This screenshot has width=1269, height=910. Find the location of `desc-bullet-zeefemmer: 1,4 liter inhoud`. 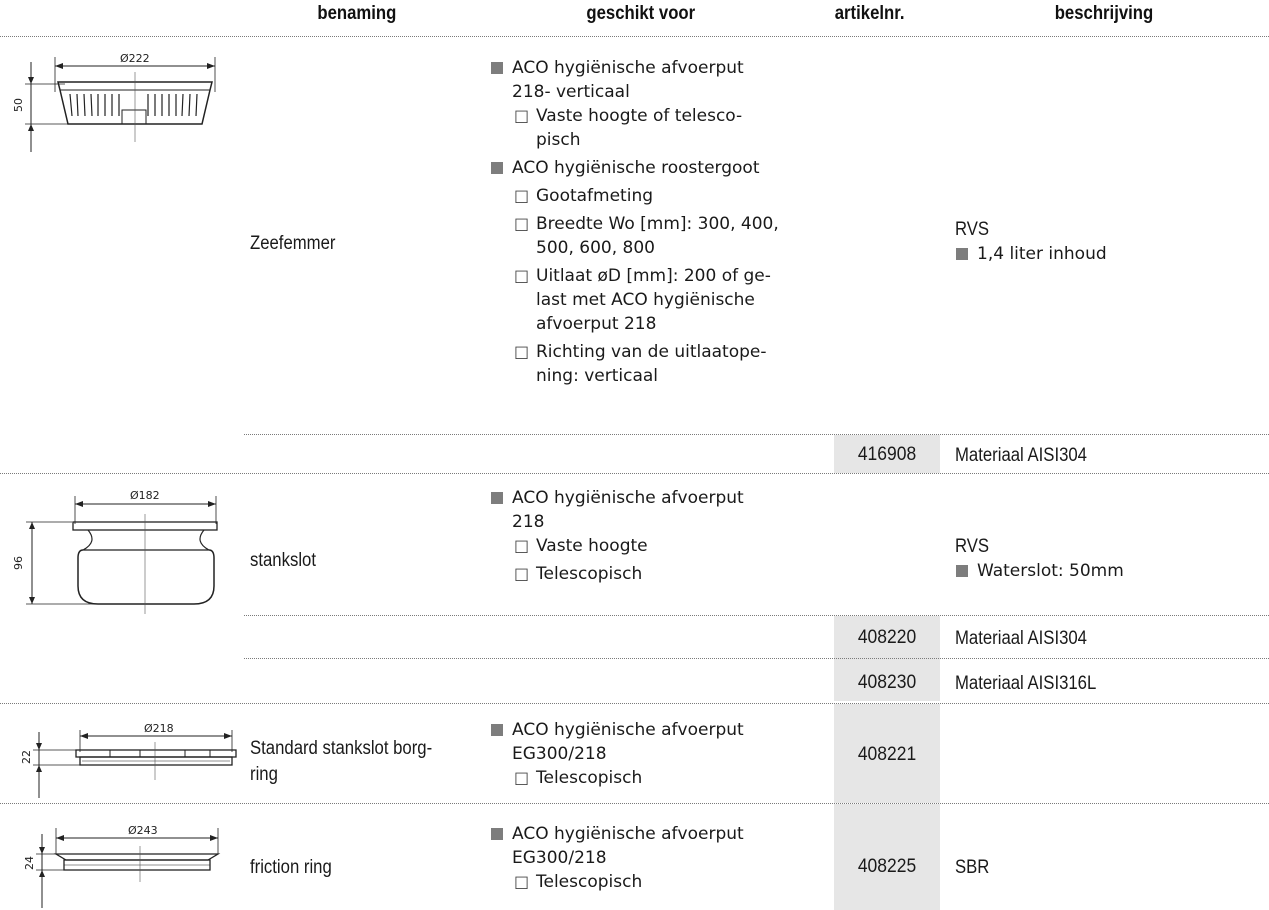

desc-bullet-zeefemmer: 1,4 liter inhoud is located at coordinates (1031, 254).